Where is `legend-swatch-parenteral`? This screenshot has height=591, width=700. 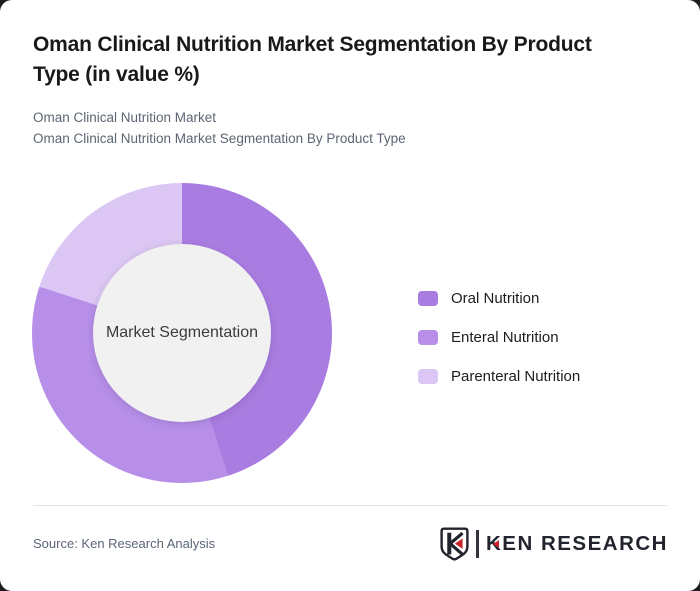 legend-swatch-parenteral is located at coordinates (428, 376).